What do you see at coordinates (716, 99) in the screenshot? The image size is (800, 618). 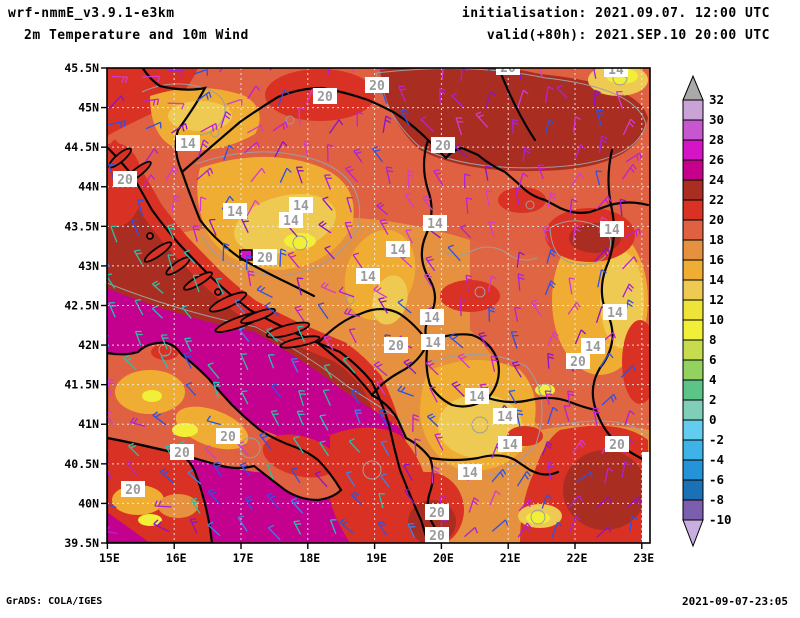 I see `colorbar-tick-label: 32` at bounding box center [716, 99].